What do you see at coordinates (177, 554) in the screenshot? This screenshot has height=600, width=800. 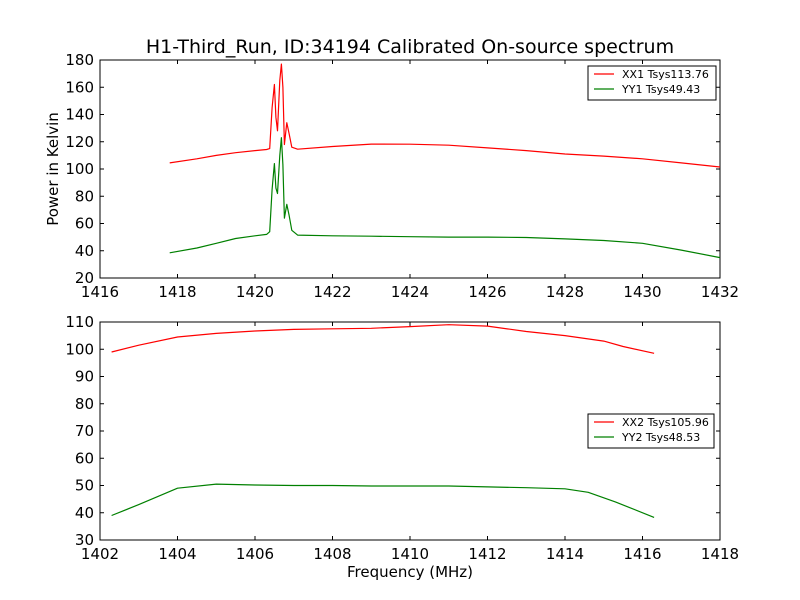 I see `x-tick-label: 1404` at bounding box center [177, 554].